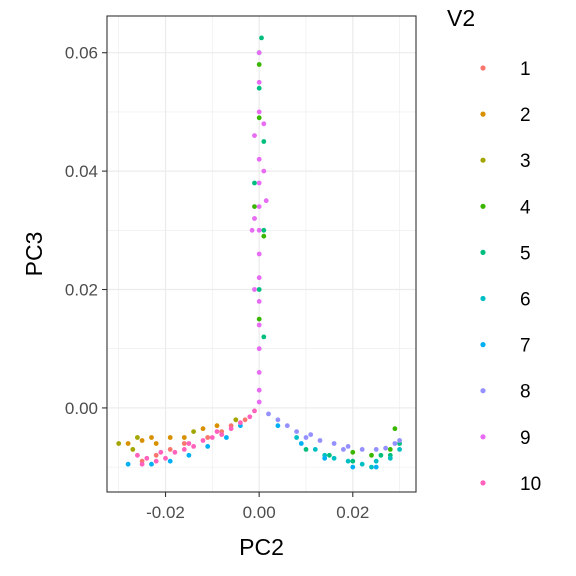  I want to click on legend-label-3: 3, so click(525, 161).